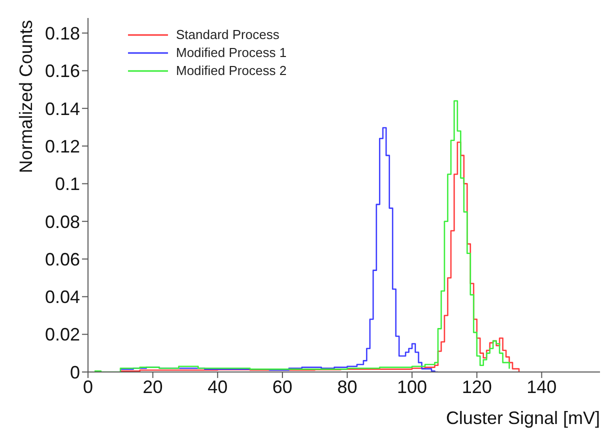 This screenshot has height=434, width=610. What do you see at coordinates (62, 71) in the screenshot?
I see `y-tick-label: 0.16` at bounding box center [62, 71].